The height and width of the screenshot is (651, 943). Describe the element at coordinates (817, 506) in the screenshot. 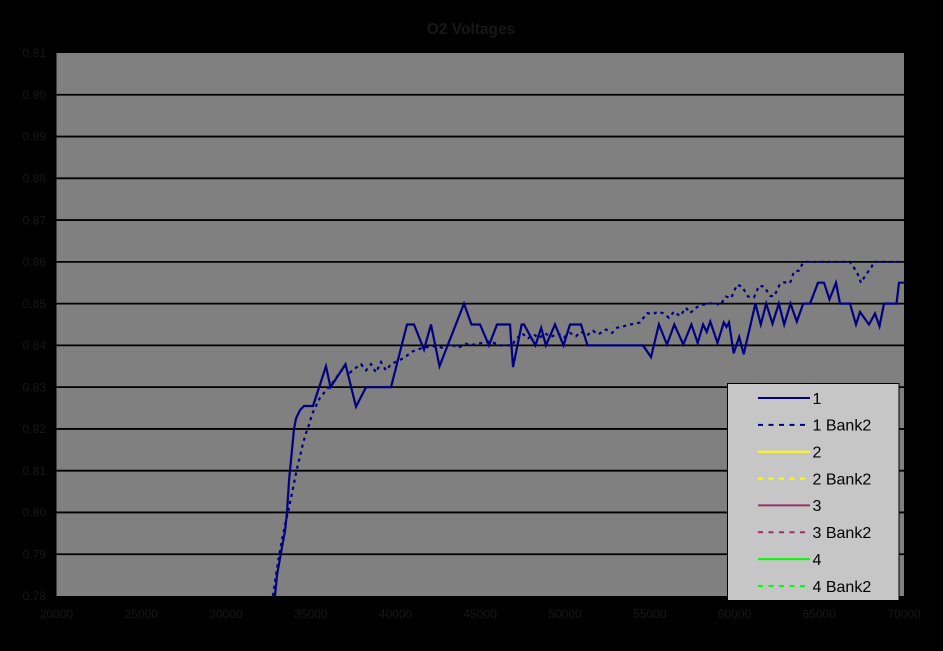

I see `svg-text: 3` at that location.